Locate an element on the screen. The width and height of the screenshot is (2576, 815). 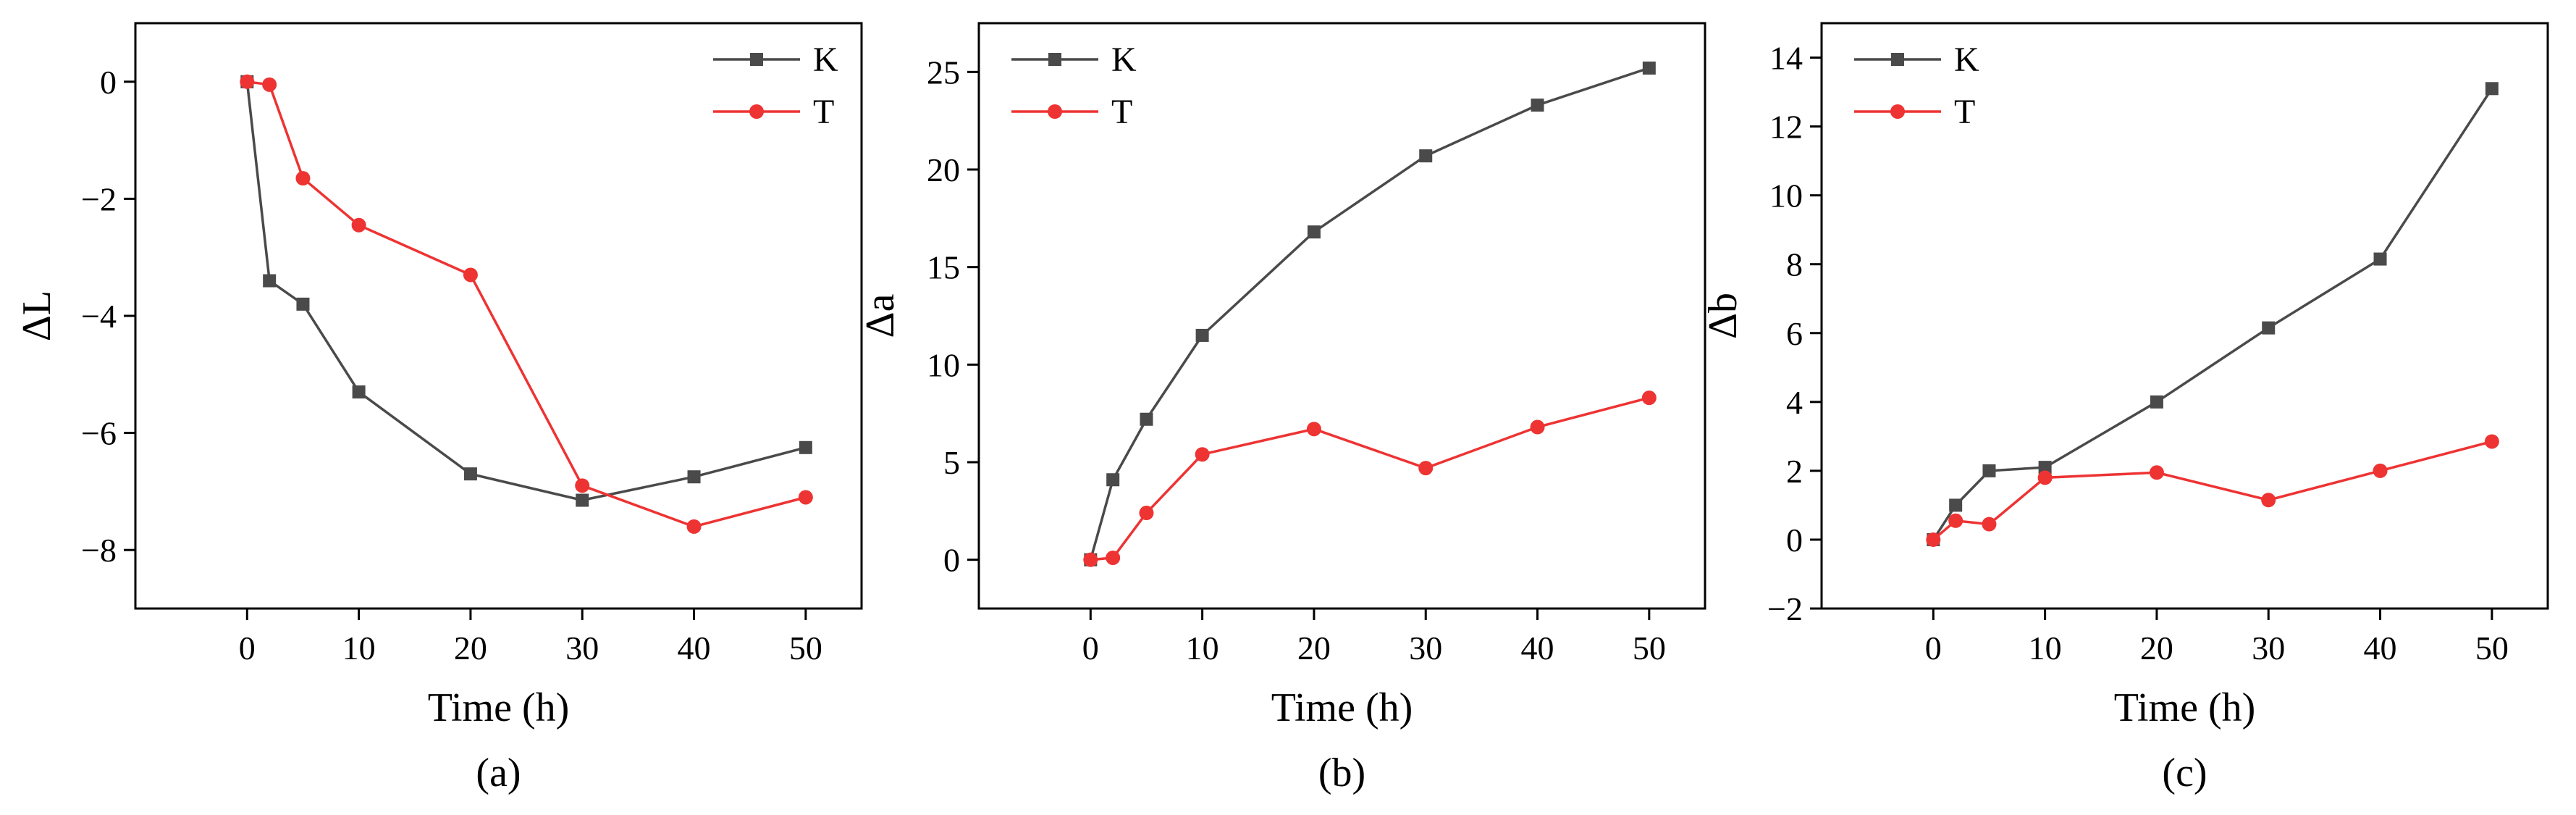
series-line-T is located at coordinates (527, 304).